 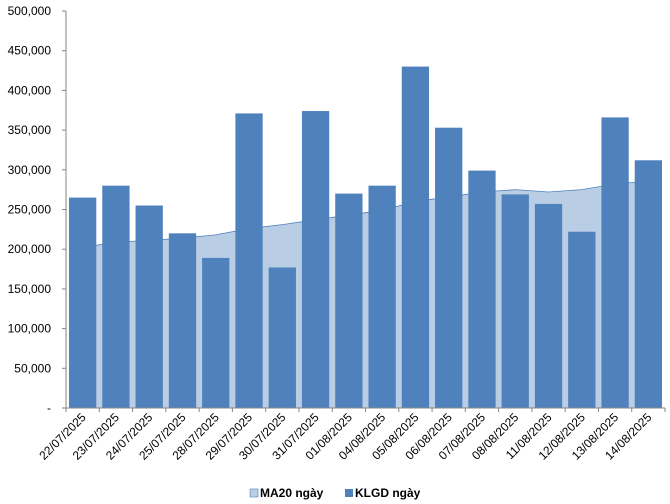 I want to click on y-tick-label: 200,000, so click(x=30, y=249).